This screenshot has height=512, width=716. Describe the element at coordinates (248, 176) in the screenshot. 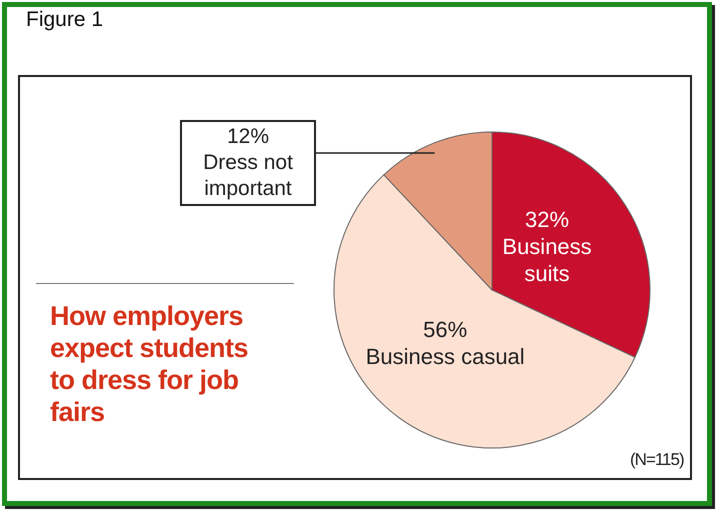

I see `slice-label: Dress not important` at that location.